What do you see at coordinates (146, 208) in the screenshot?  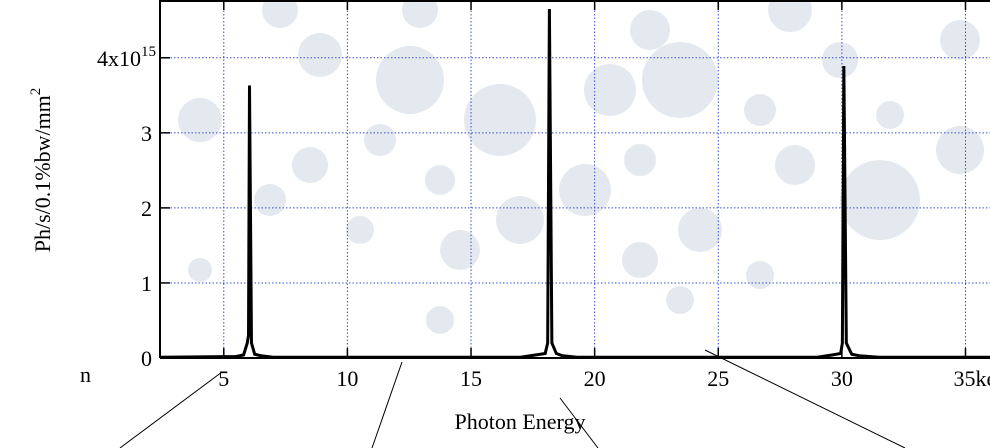 I see `y-tick-label: 2` at bounding box center [146, 208].